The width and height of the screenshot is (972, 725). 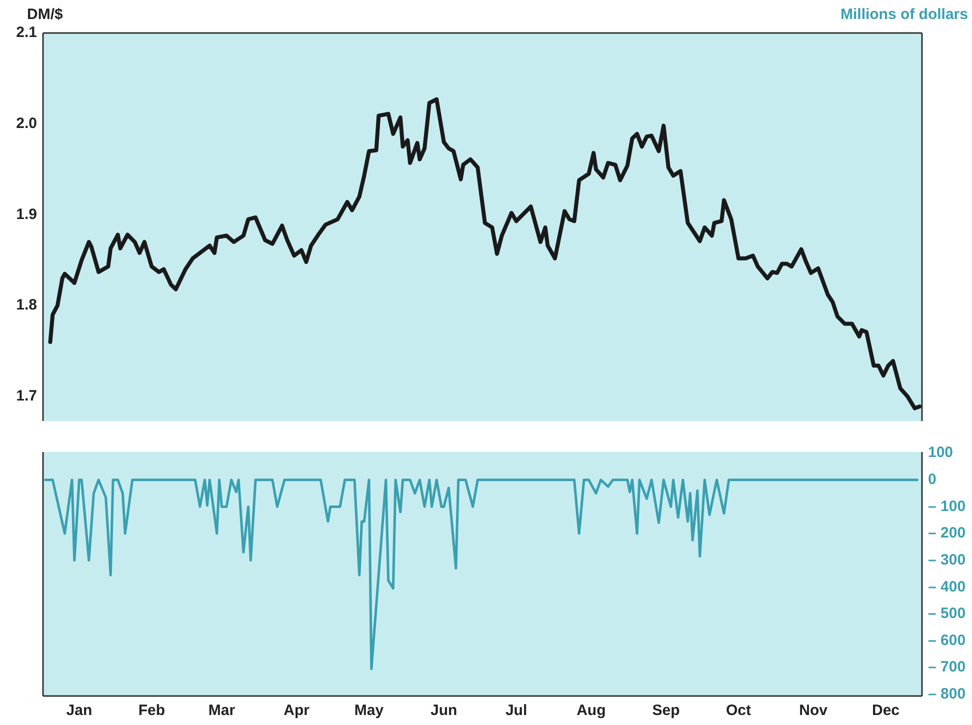 I want to click on y2-tick-label: 100, so click(x=941, y=453).